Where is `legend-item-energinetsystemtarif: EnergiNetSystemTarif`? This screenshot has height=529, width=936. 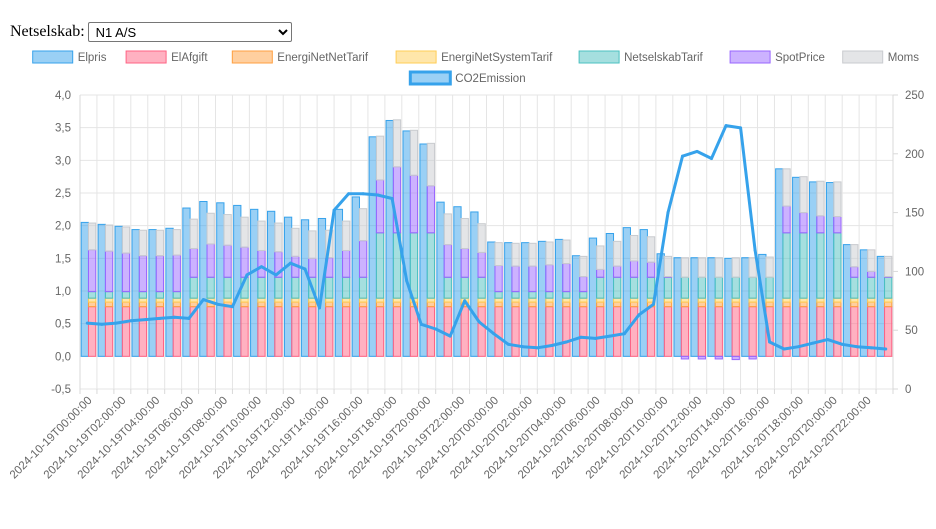
legend-item-energinetsystemtarif: EnergiNetSystemTarif is located at coordinates (474, 57).